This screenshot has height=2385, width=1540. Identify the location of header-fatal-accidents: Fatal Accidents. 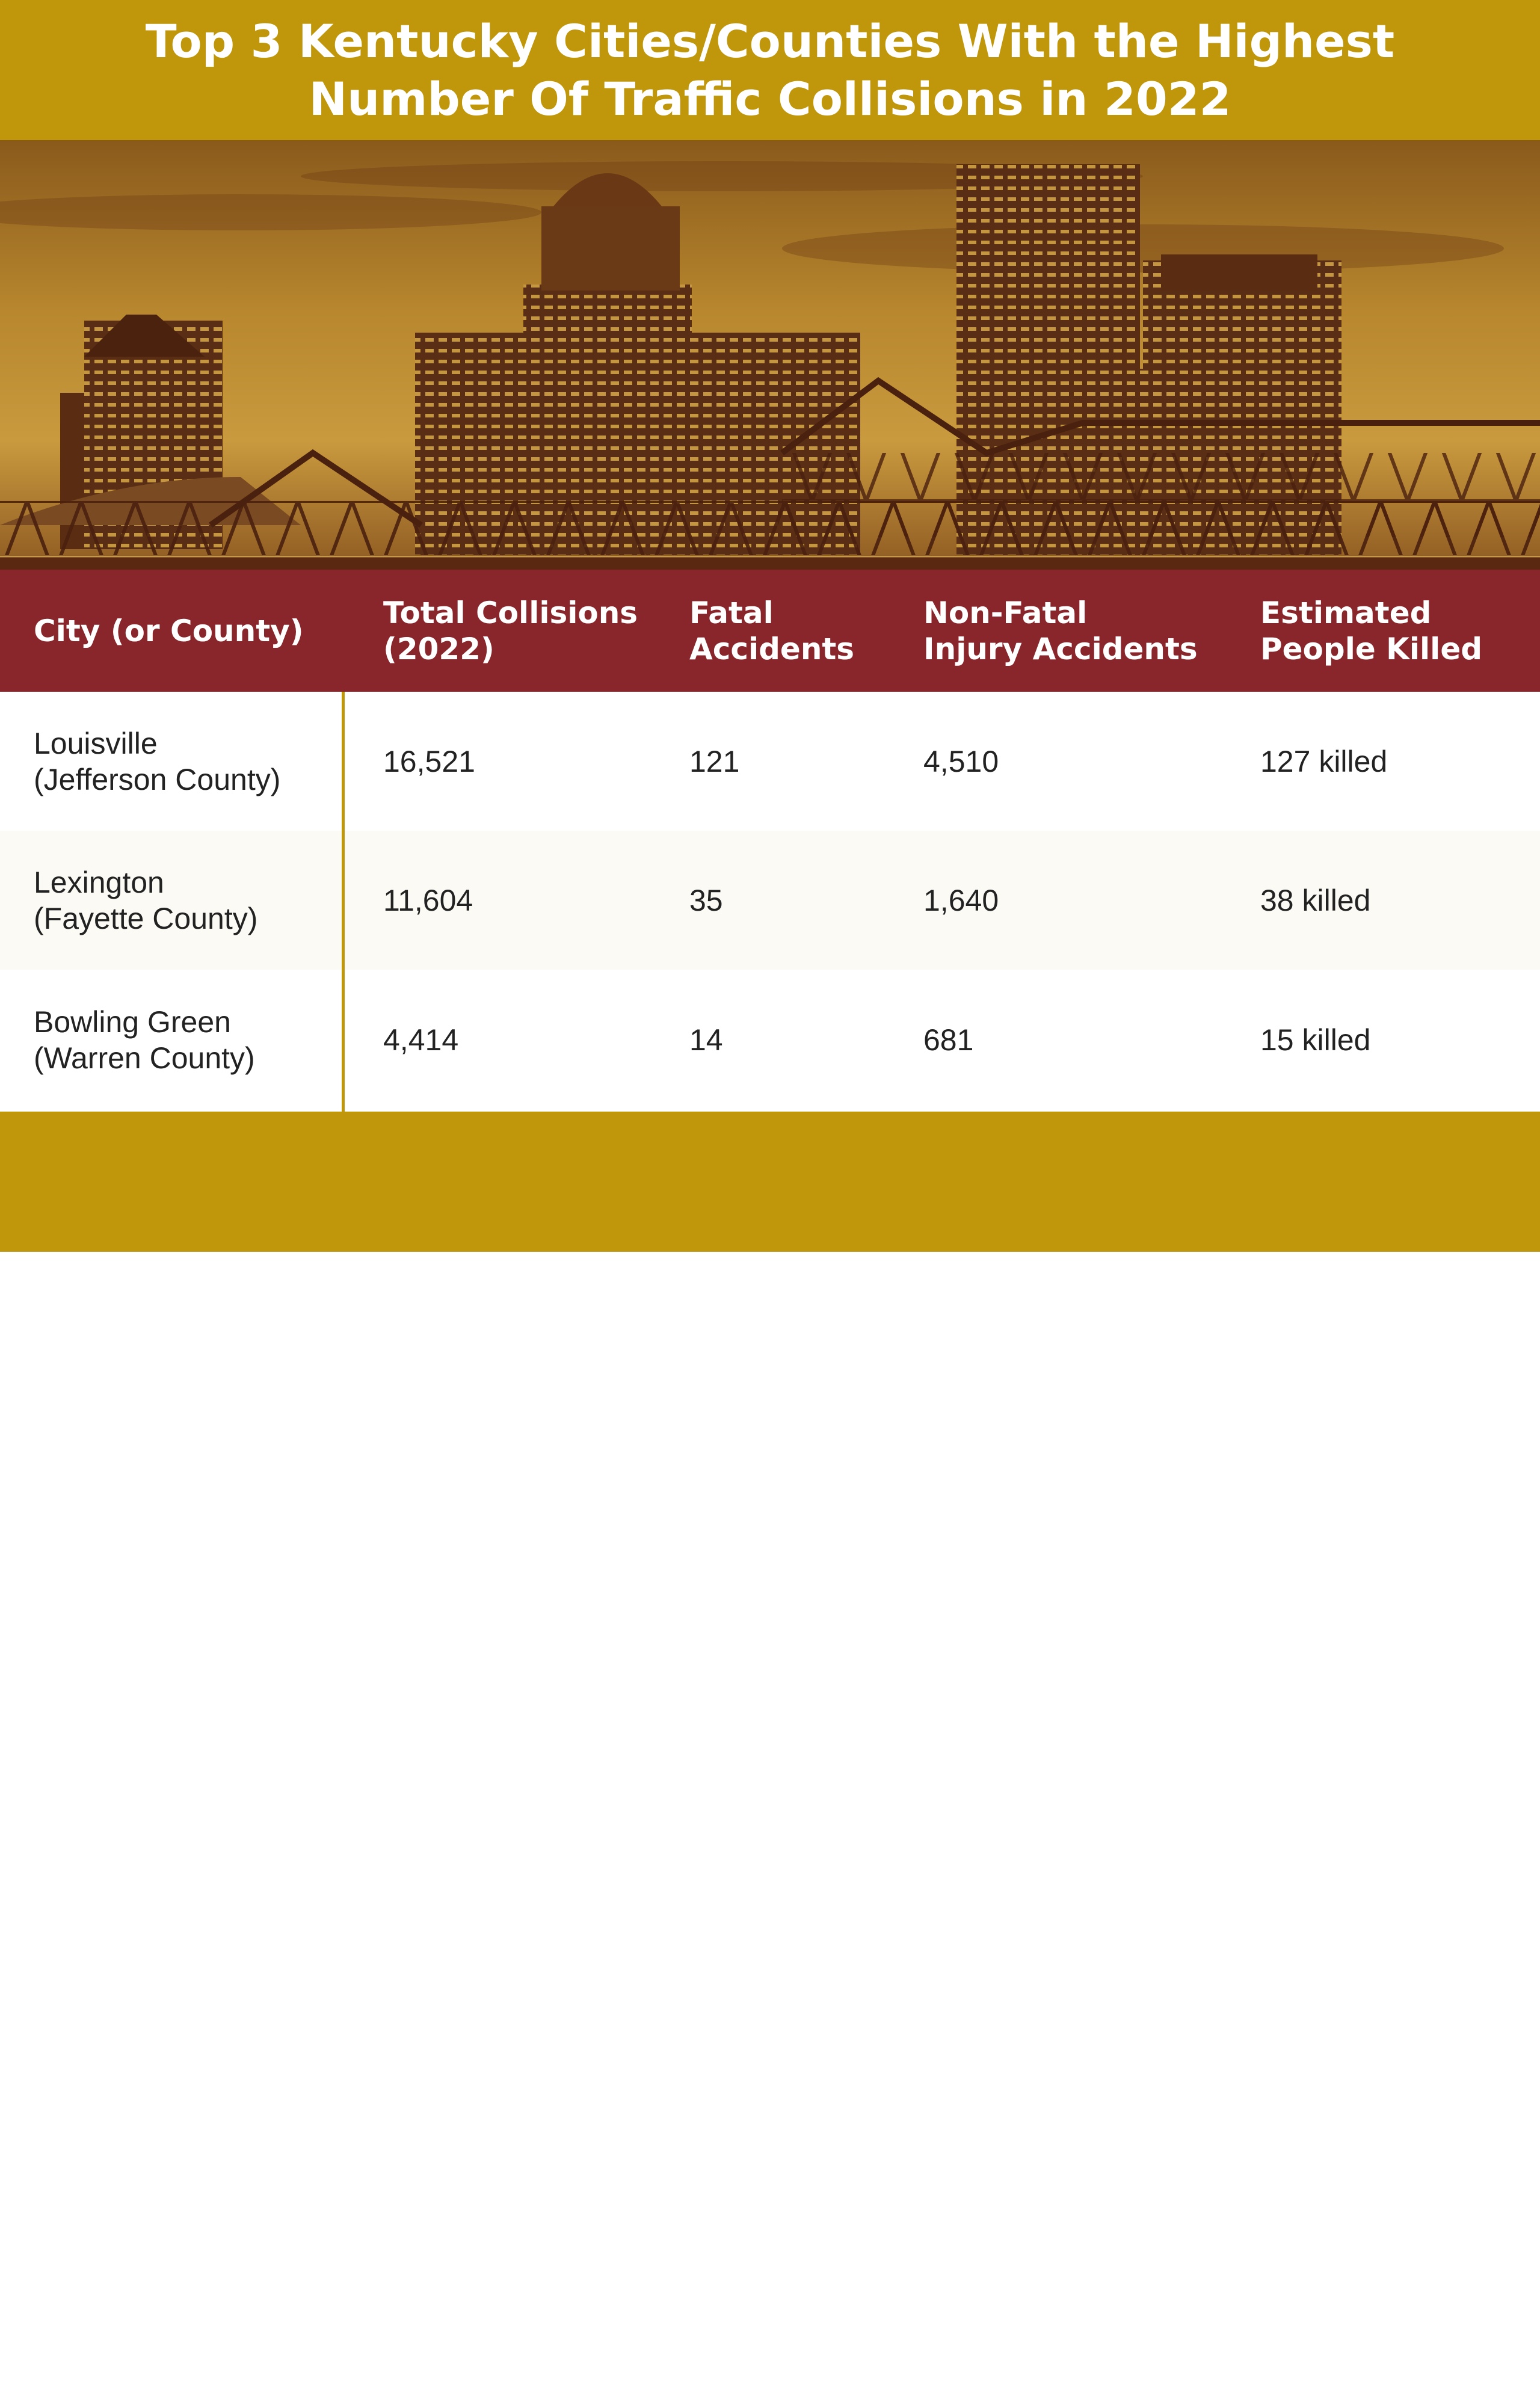
(772, 630).